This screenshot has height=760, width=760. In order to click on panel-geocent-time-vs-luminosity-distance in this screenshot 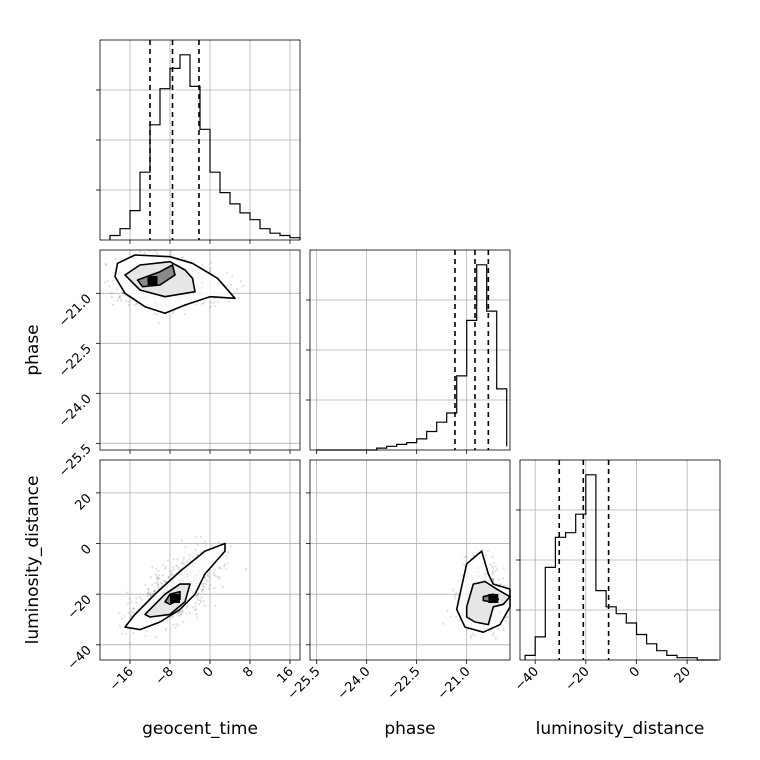, I will do `click(198, 561)`.